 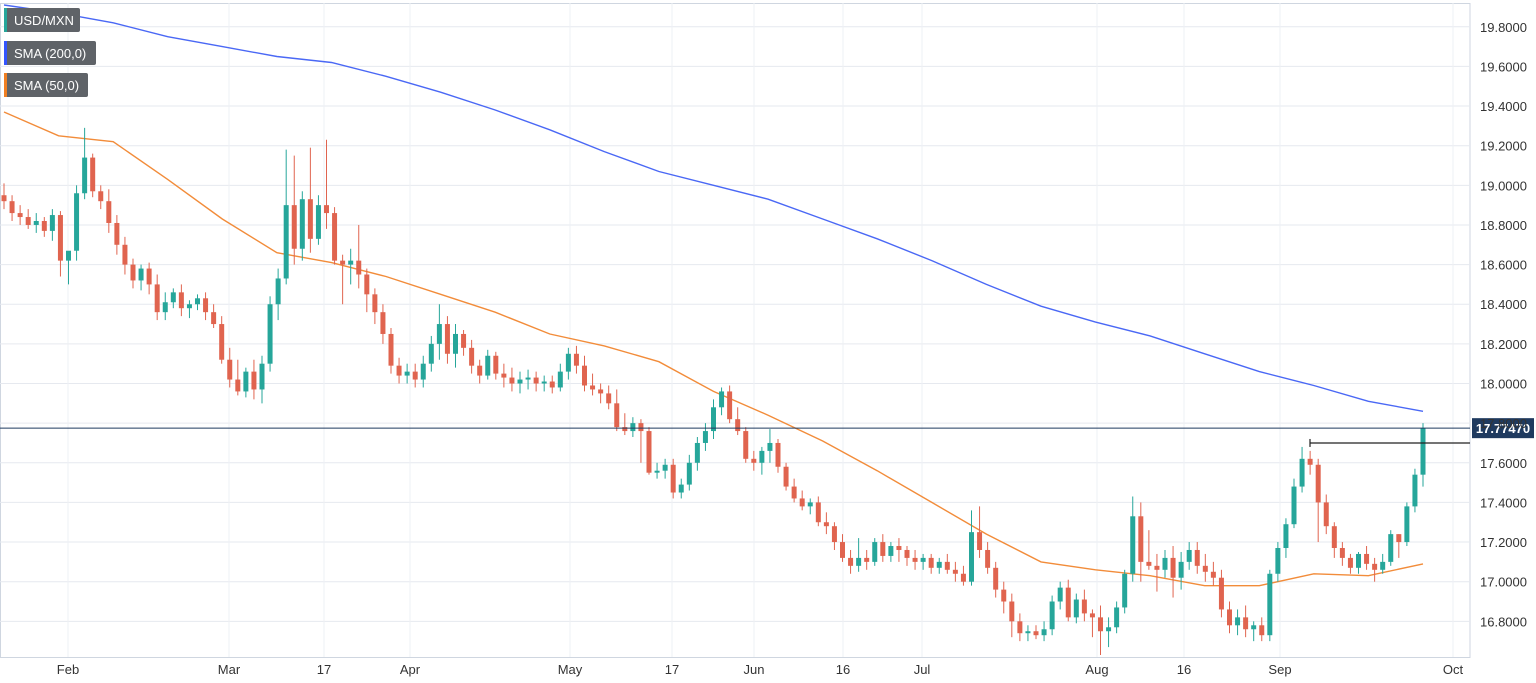 I want to click on y-tick-label: 18.0000, so click(x=1503, y=384).